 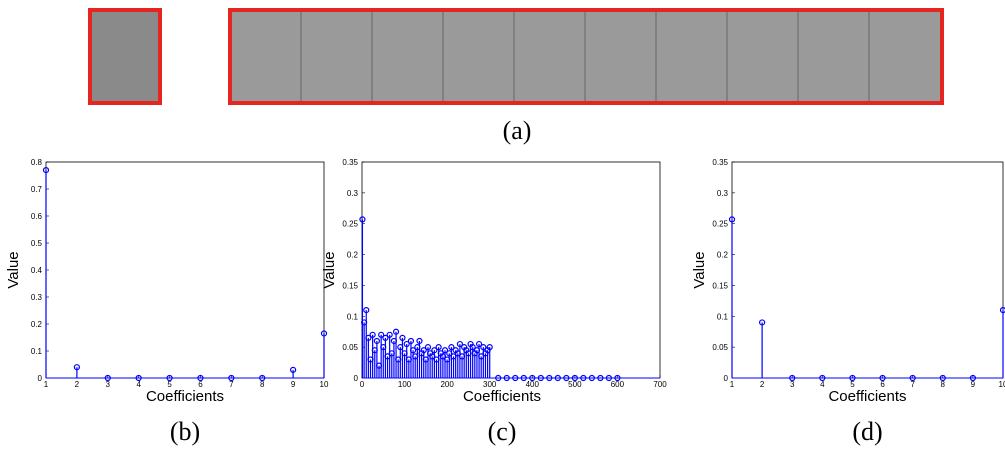 What do you see at coordinates (324, 384) in the screenshot?
I see `x-tick-label: 10` at bounding box center [324, 384].